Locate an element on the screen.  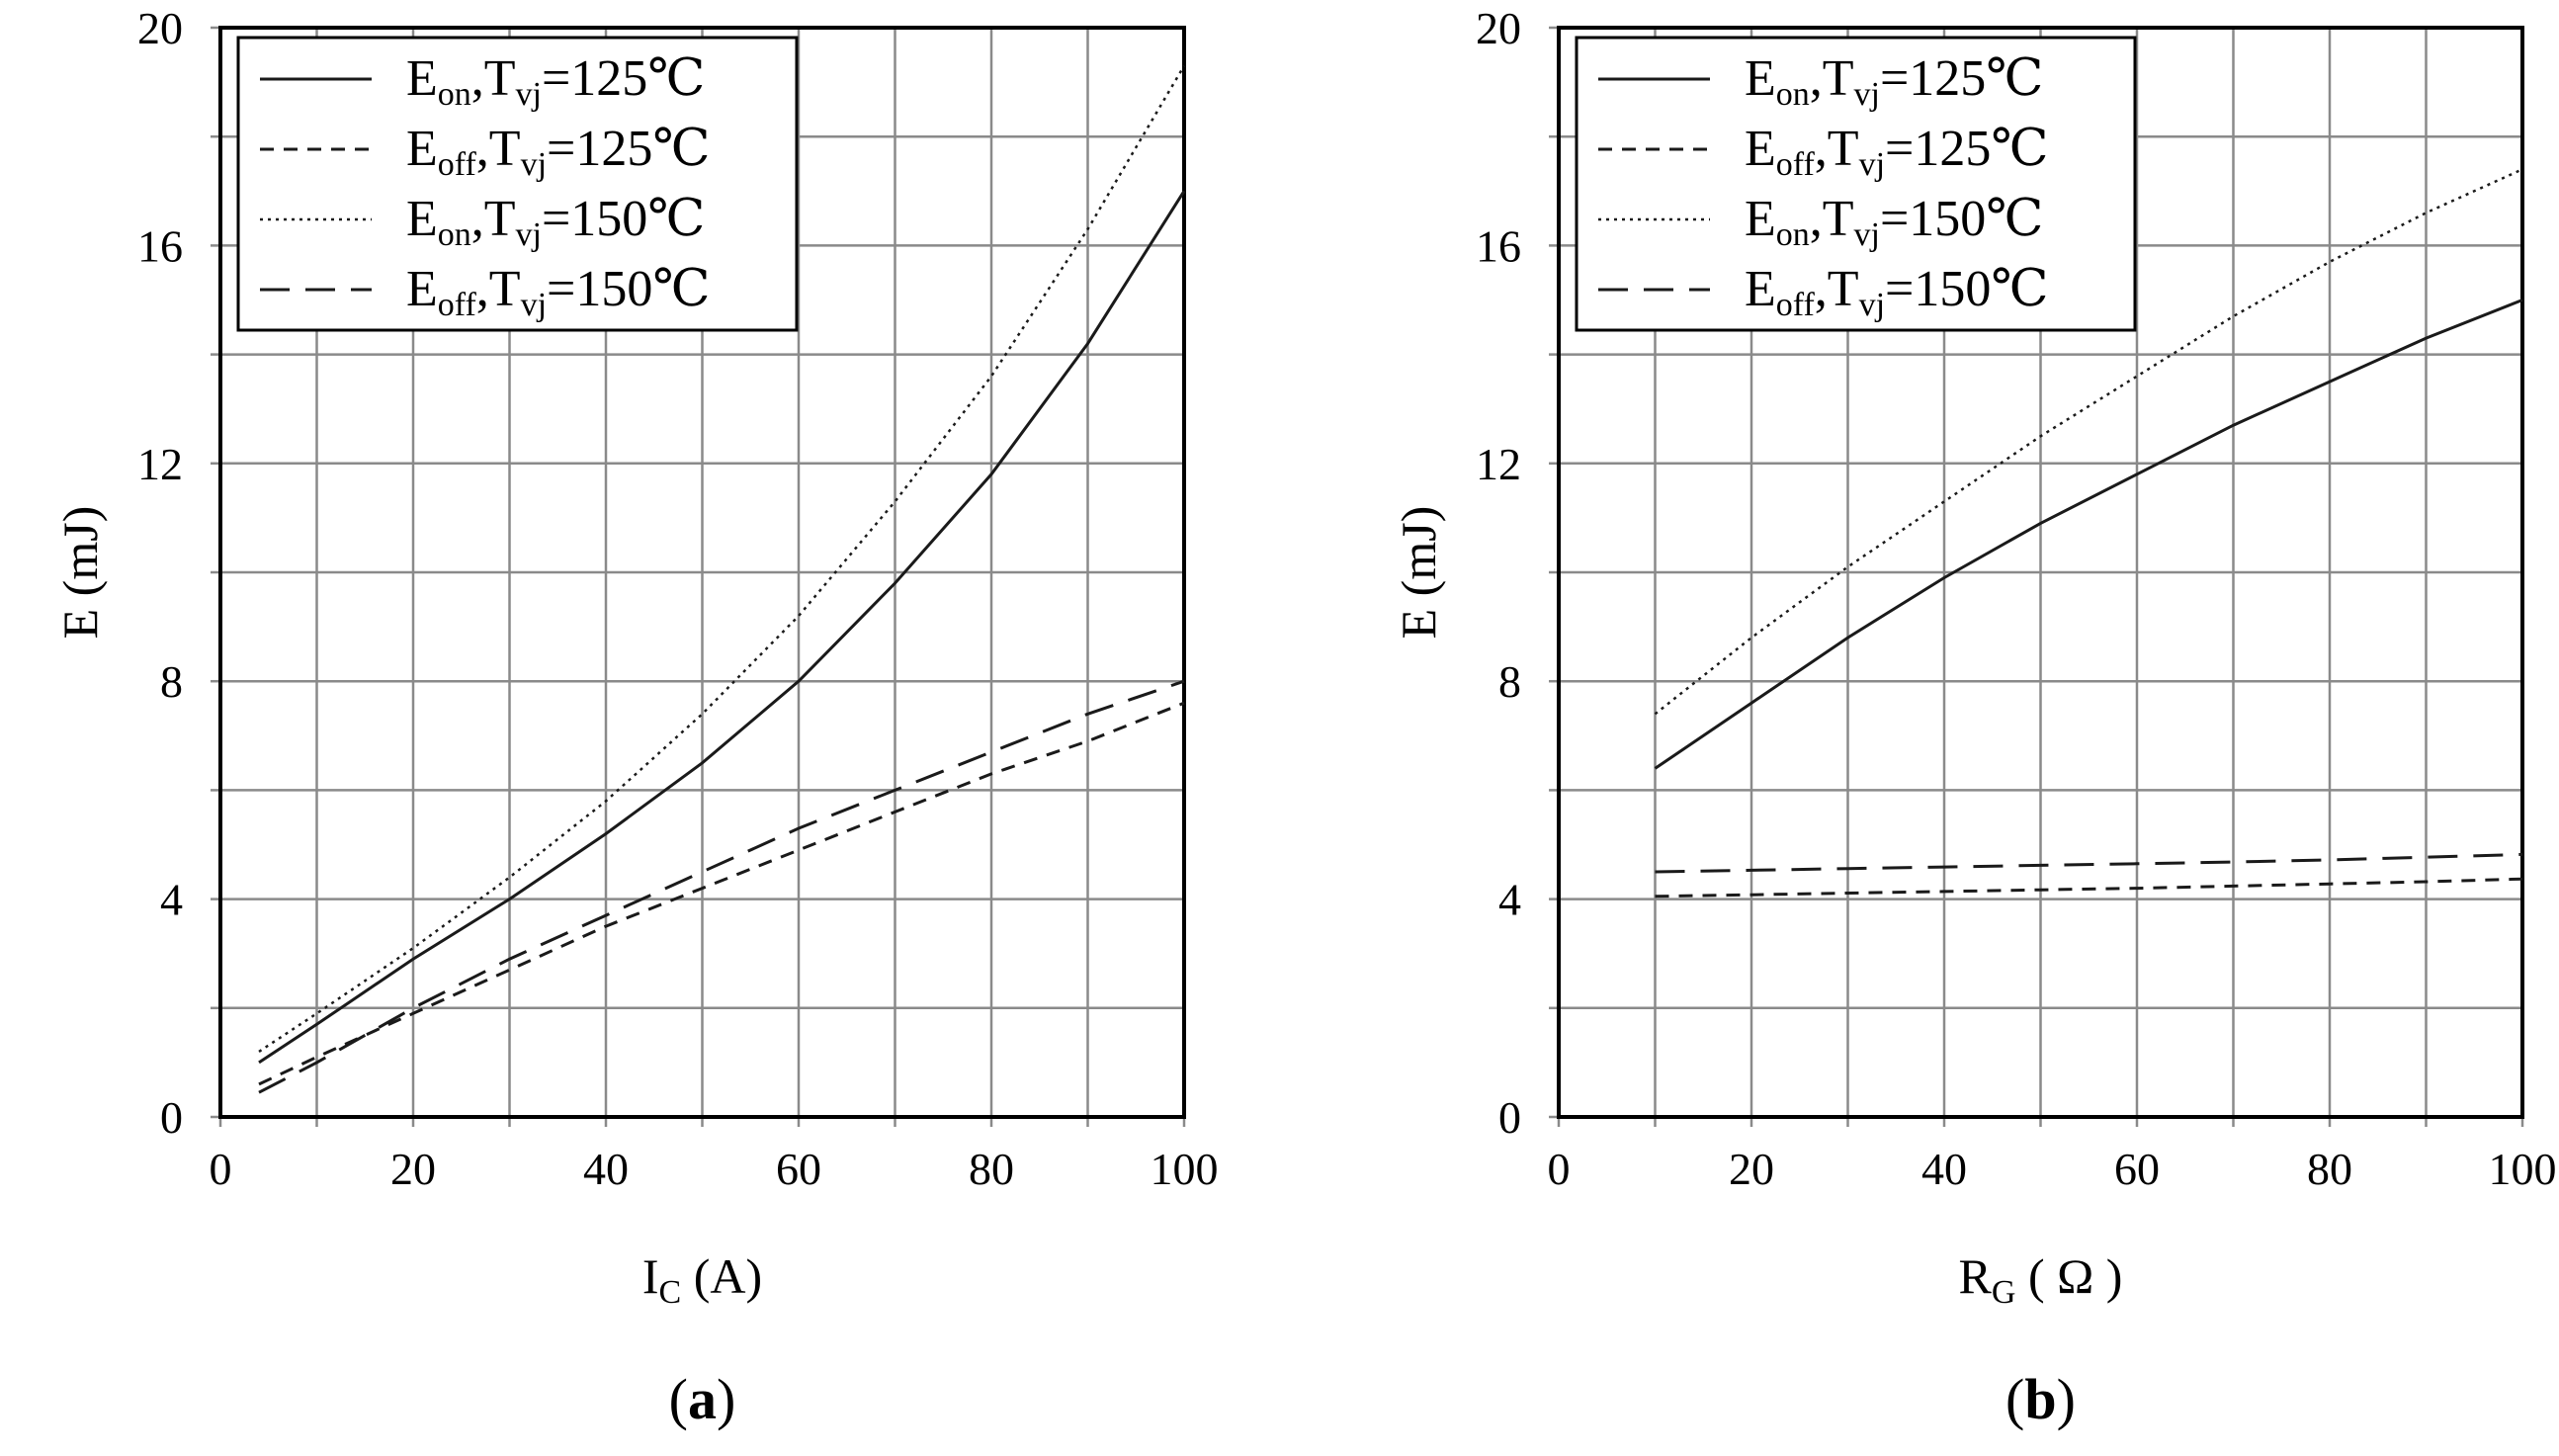
panel-label: (a) is located at coordinates (702, 1399).